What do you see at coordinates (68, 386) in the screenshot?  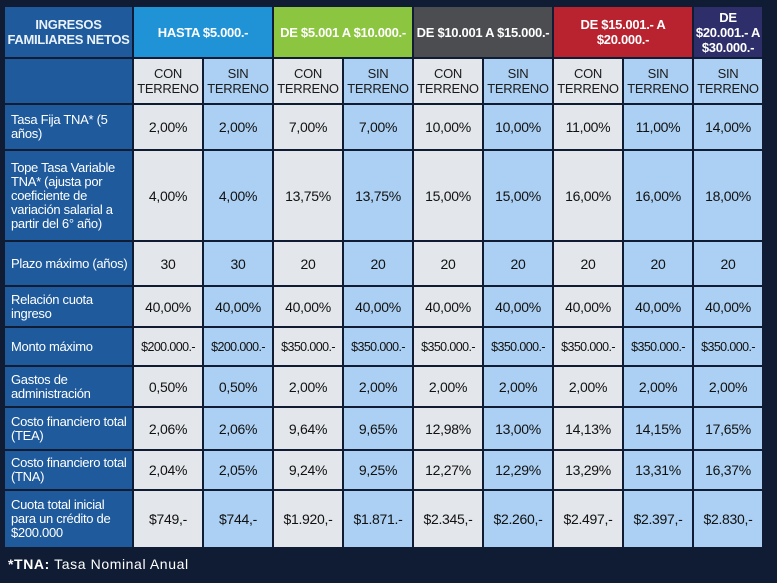 I see `row-label: Gastos de administración` at bounding box center [68, 386].